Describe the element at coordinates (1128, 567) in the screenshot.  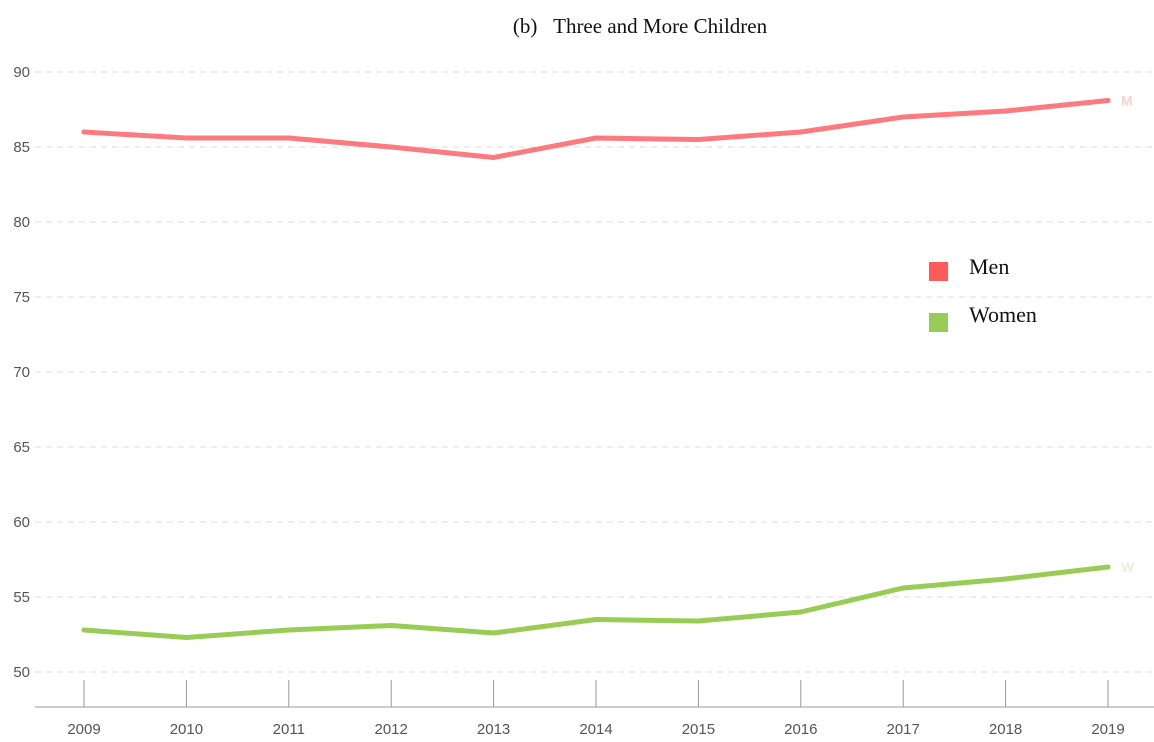
I see `end-label-women: W` at that location.